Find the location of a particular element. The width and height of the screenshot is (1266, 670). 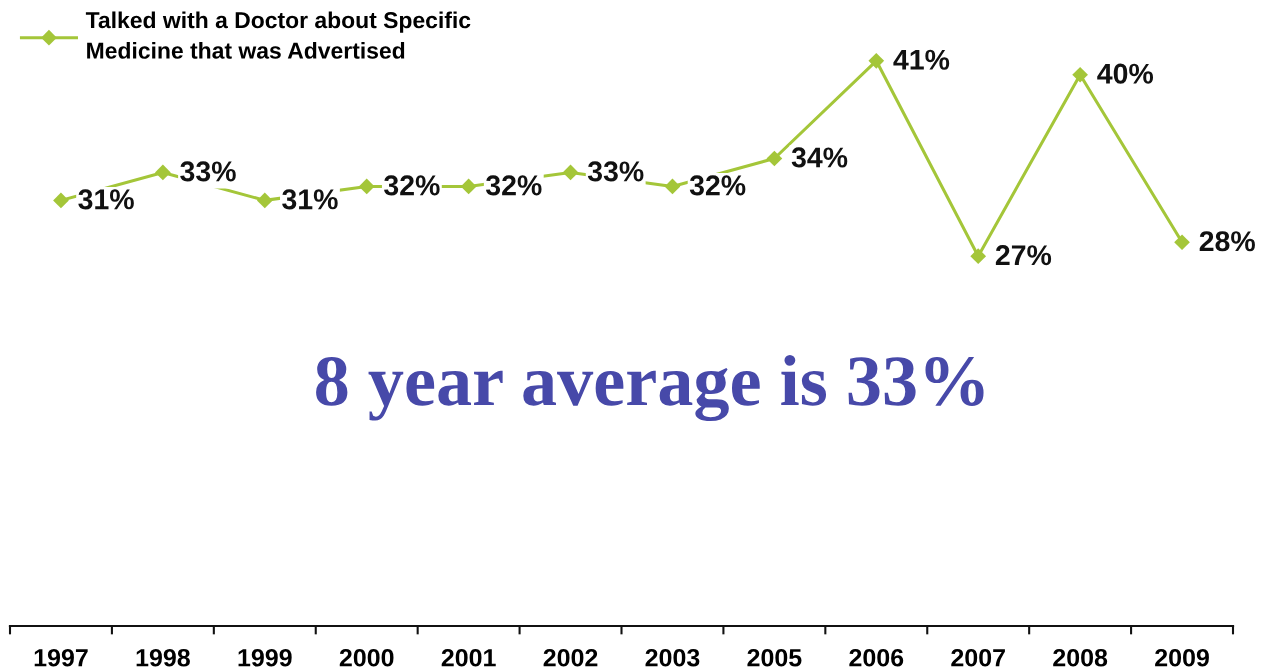

x-tick-label: 2009 is located at coordinates (1182, 657).